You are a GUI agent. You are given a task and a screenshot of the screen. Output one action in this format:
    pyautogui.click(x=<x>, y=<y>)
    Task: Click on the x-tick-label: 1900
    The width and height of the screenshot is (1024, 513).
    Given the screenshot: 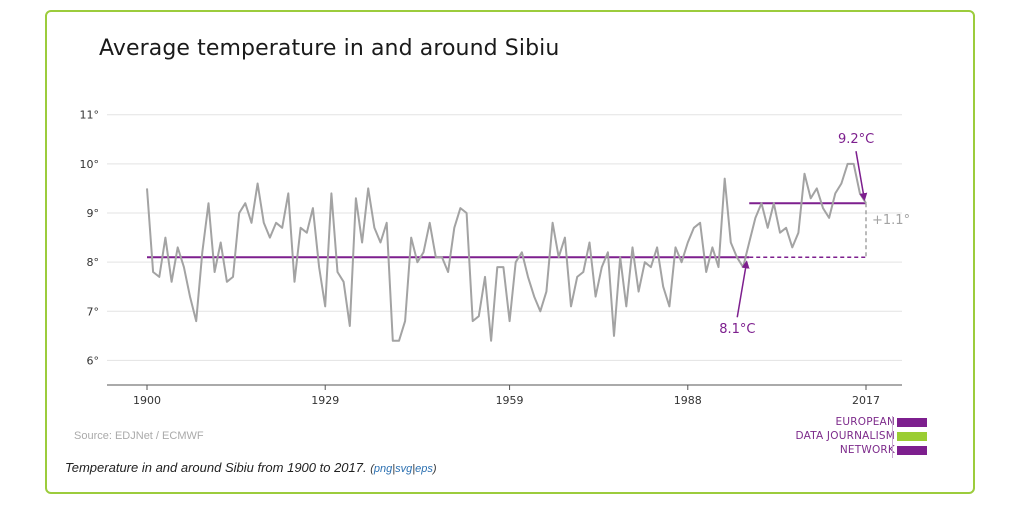 What is the action you would take?
    pyautogui.click(x=147, y=400)
    